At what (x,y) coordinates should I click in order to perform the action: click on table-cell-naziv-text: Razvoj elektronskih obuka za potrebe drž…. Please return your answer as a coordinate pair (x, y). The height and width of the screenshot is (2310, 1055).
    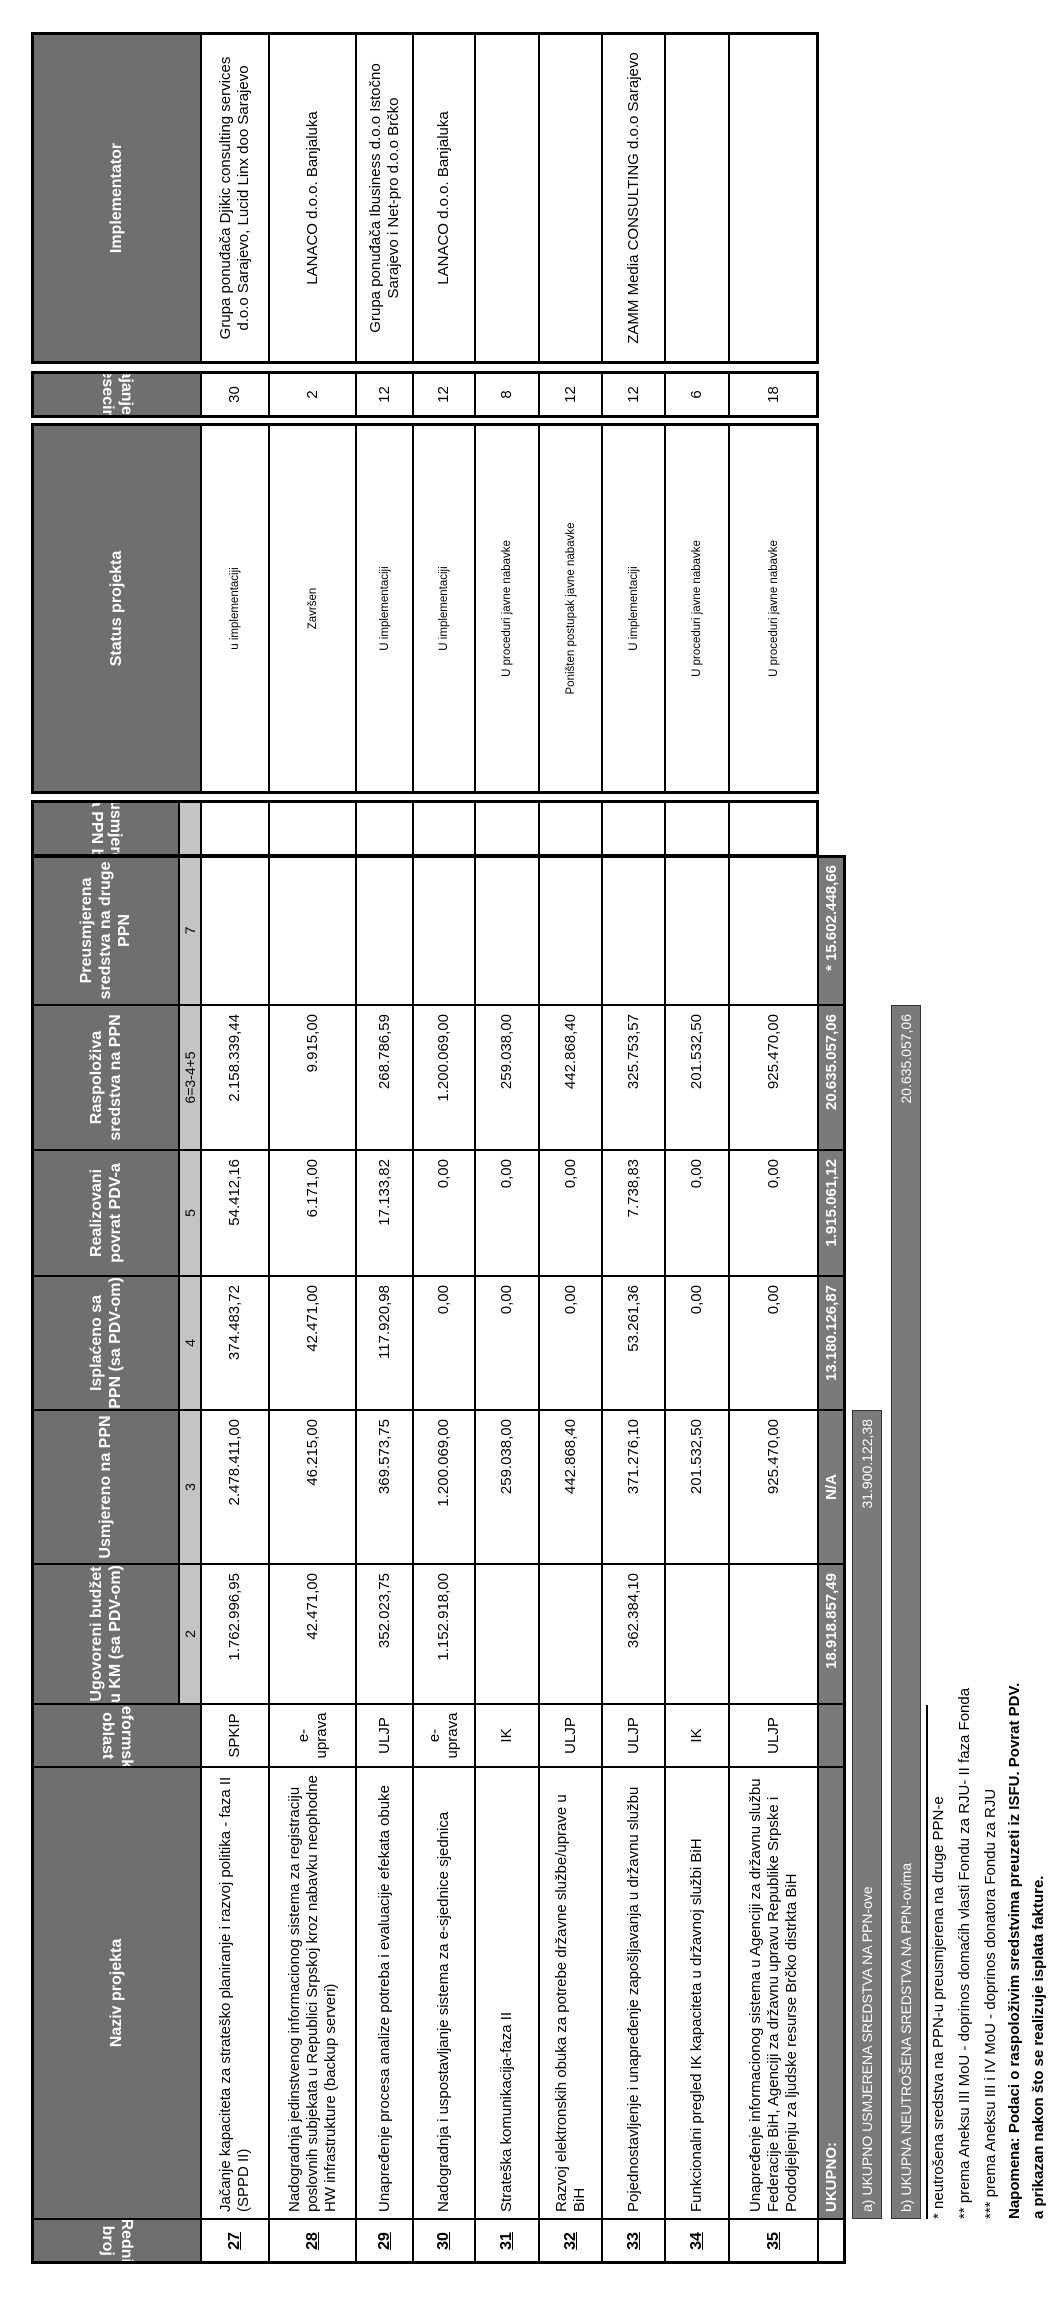
    Looking at the image, I should click on (570, 2003).